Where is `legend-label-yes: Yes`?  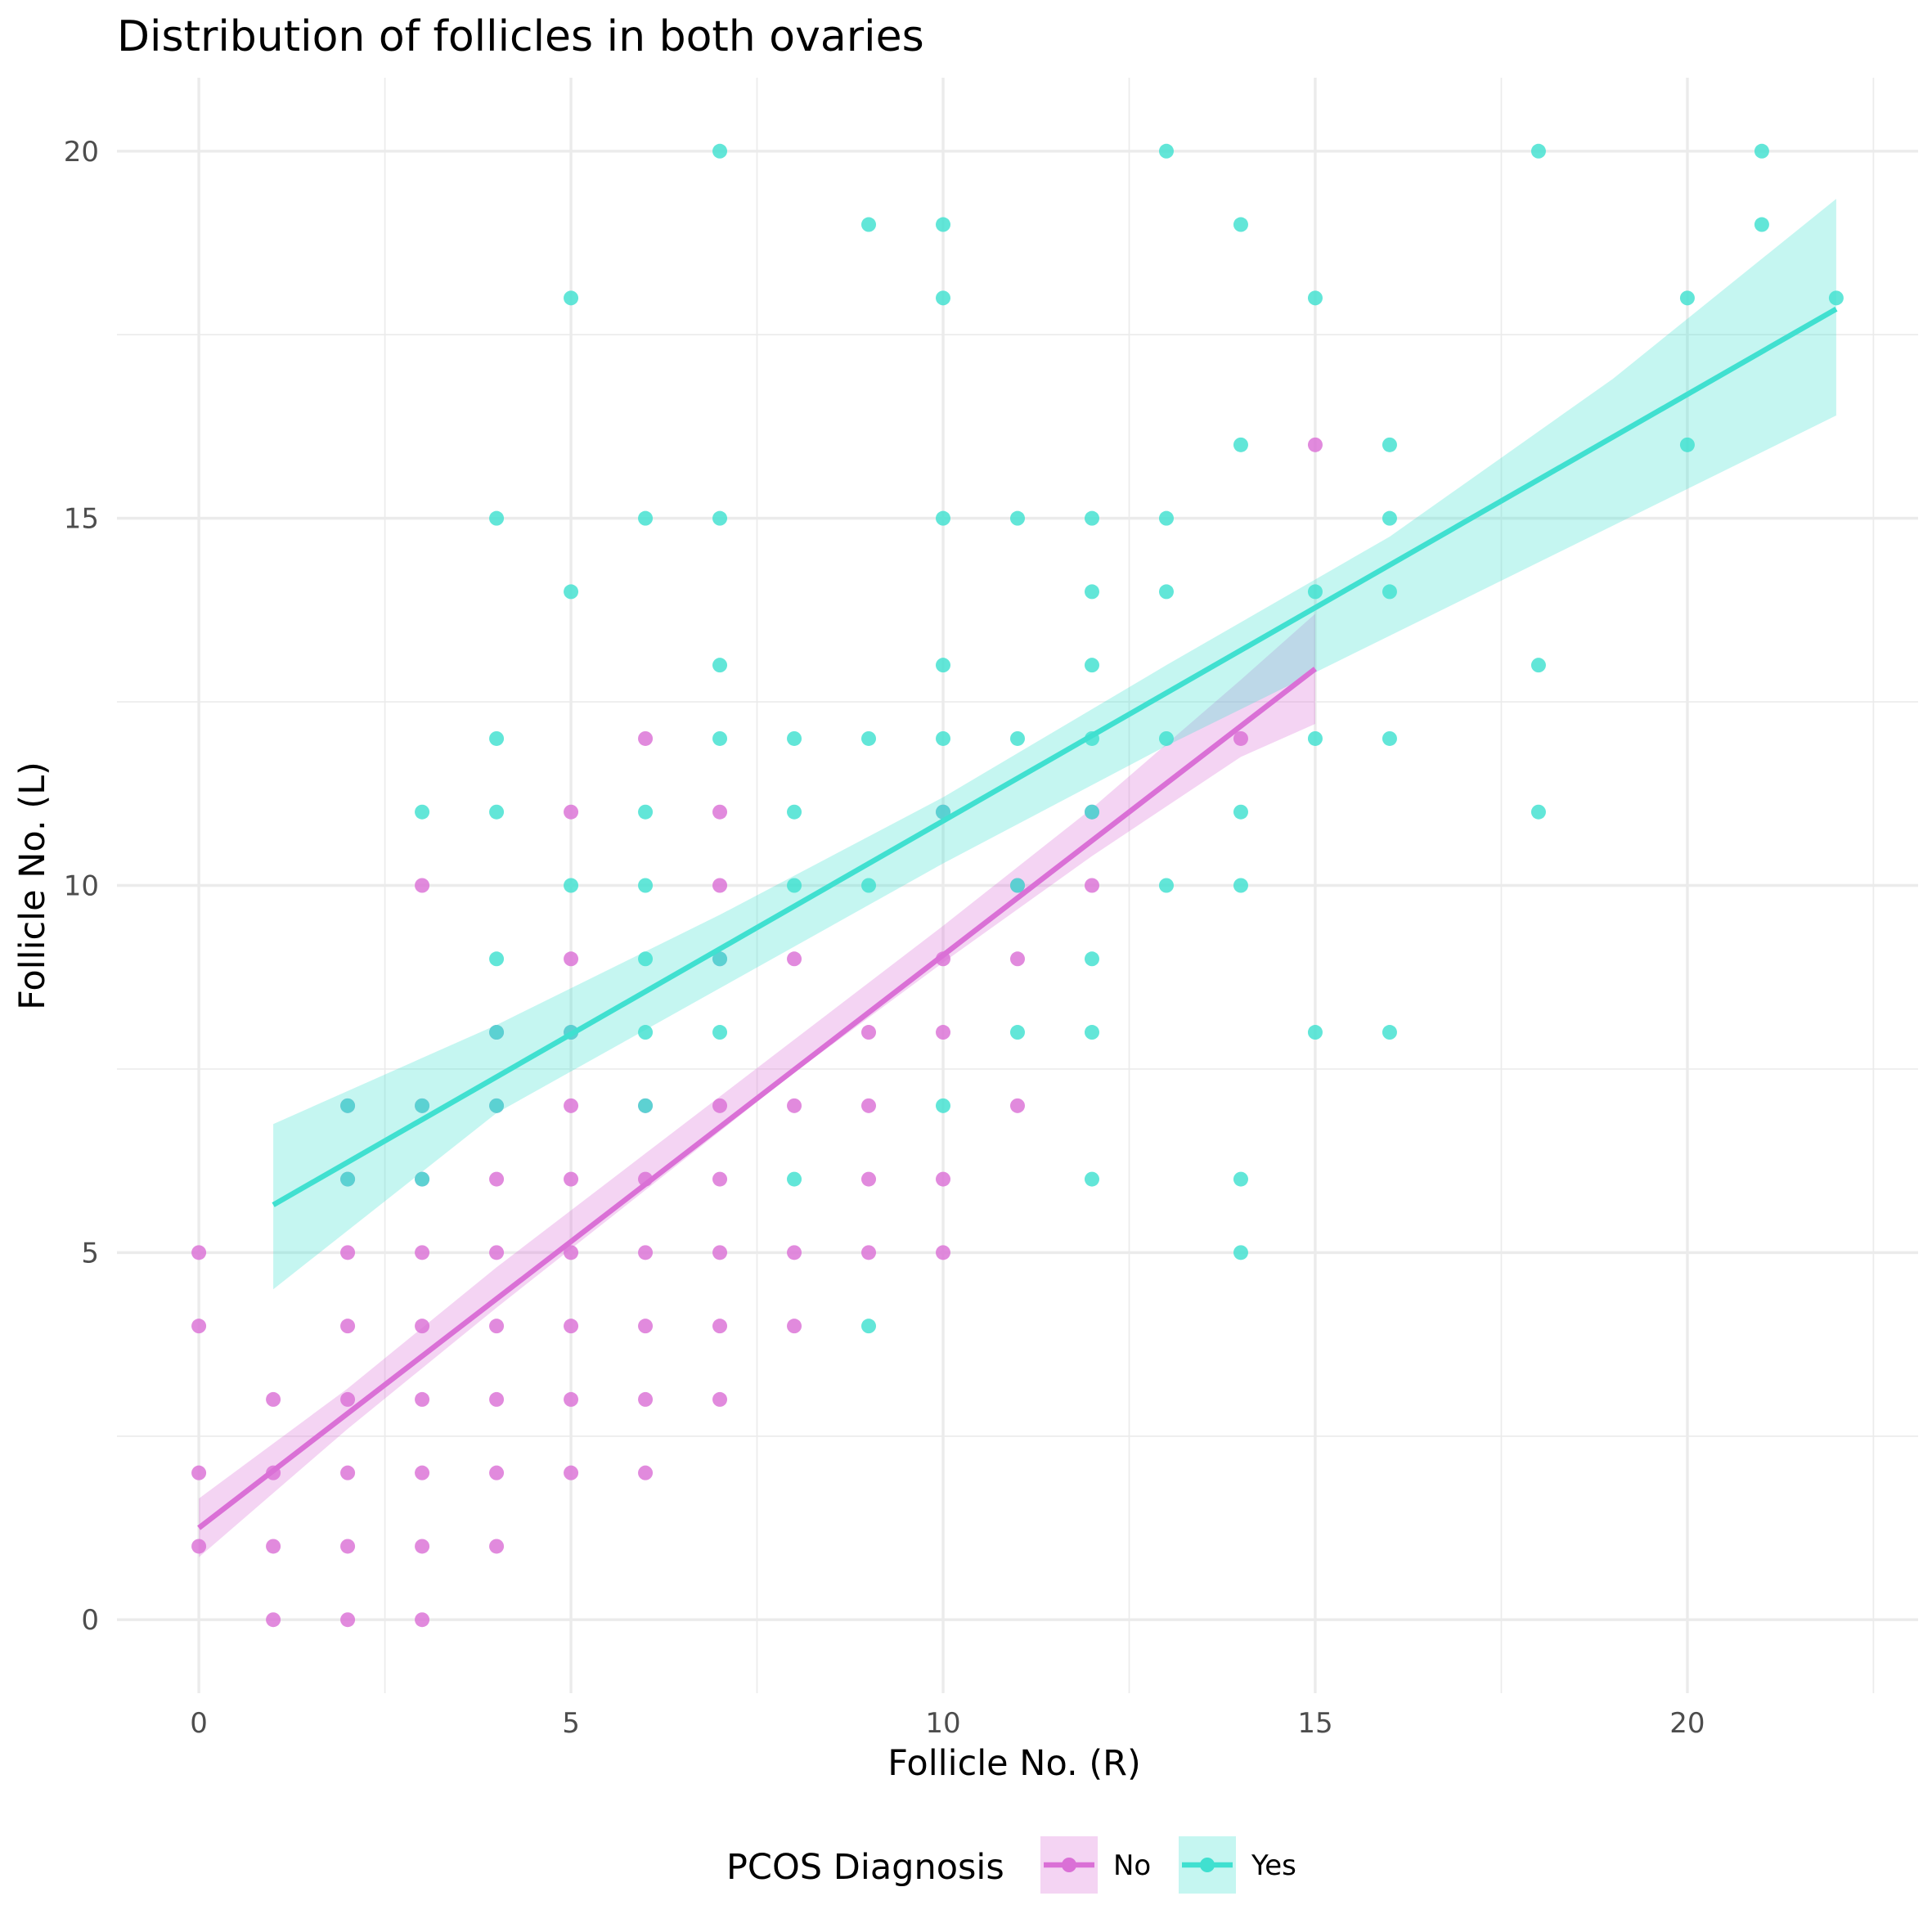 legend-label-yes: Yes is located at coordinates (1273, 1866).